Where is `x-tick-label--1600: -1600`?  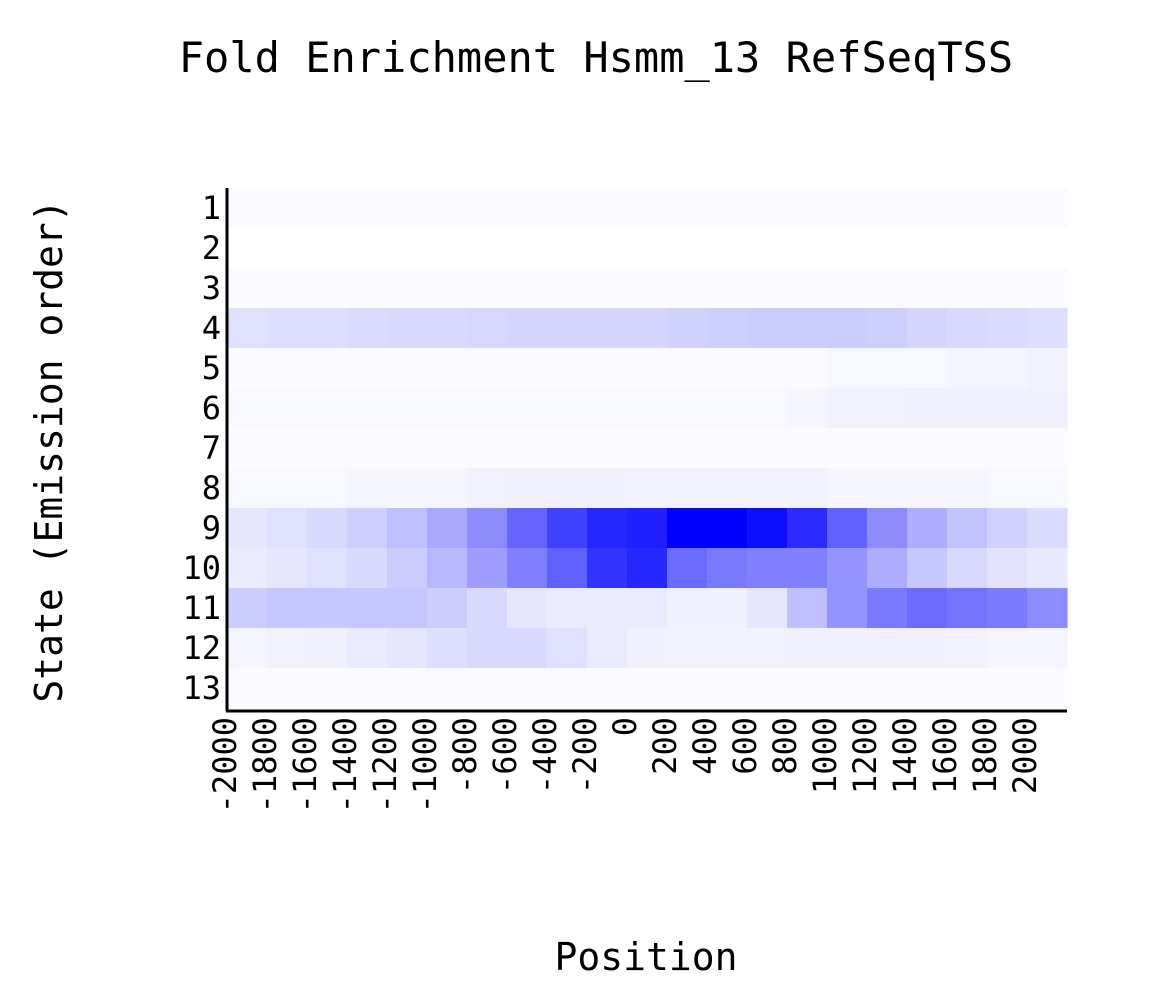
x-tick-label--1600: -1600 is located at coordinates (305, 765).